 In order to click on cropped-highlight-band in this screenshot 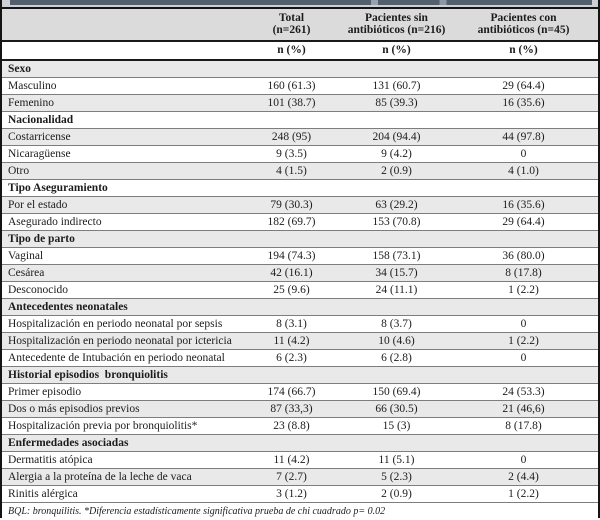, I will do `click(301, 2)`.